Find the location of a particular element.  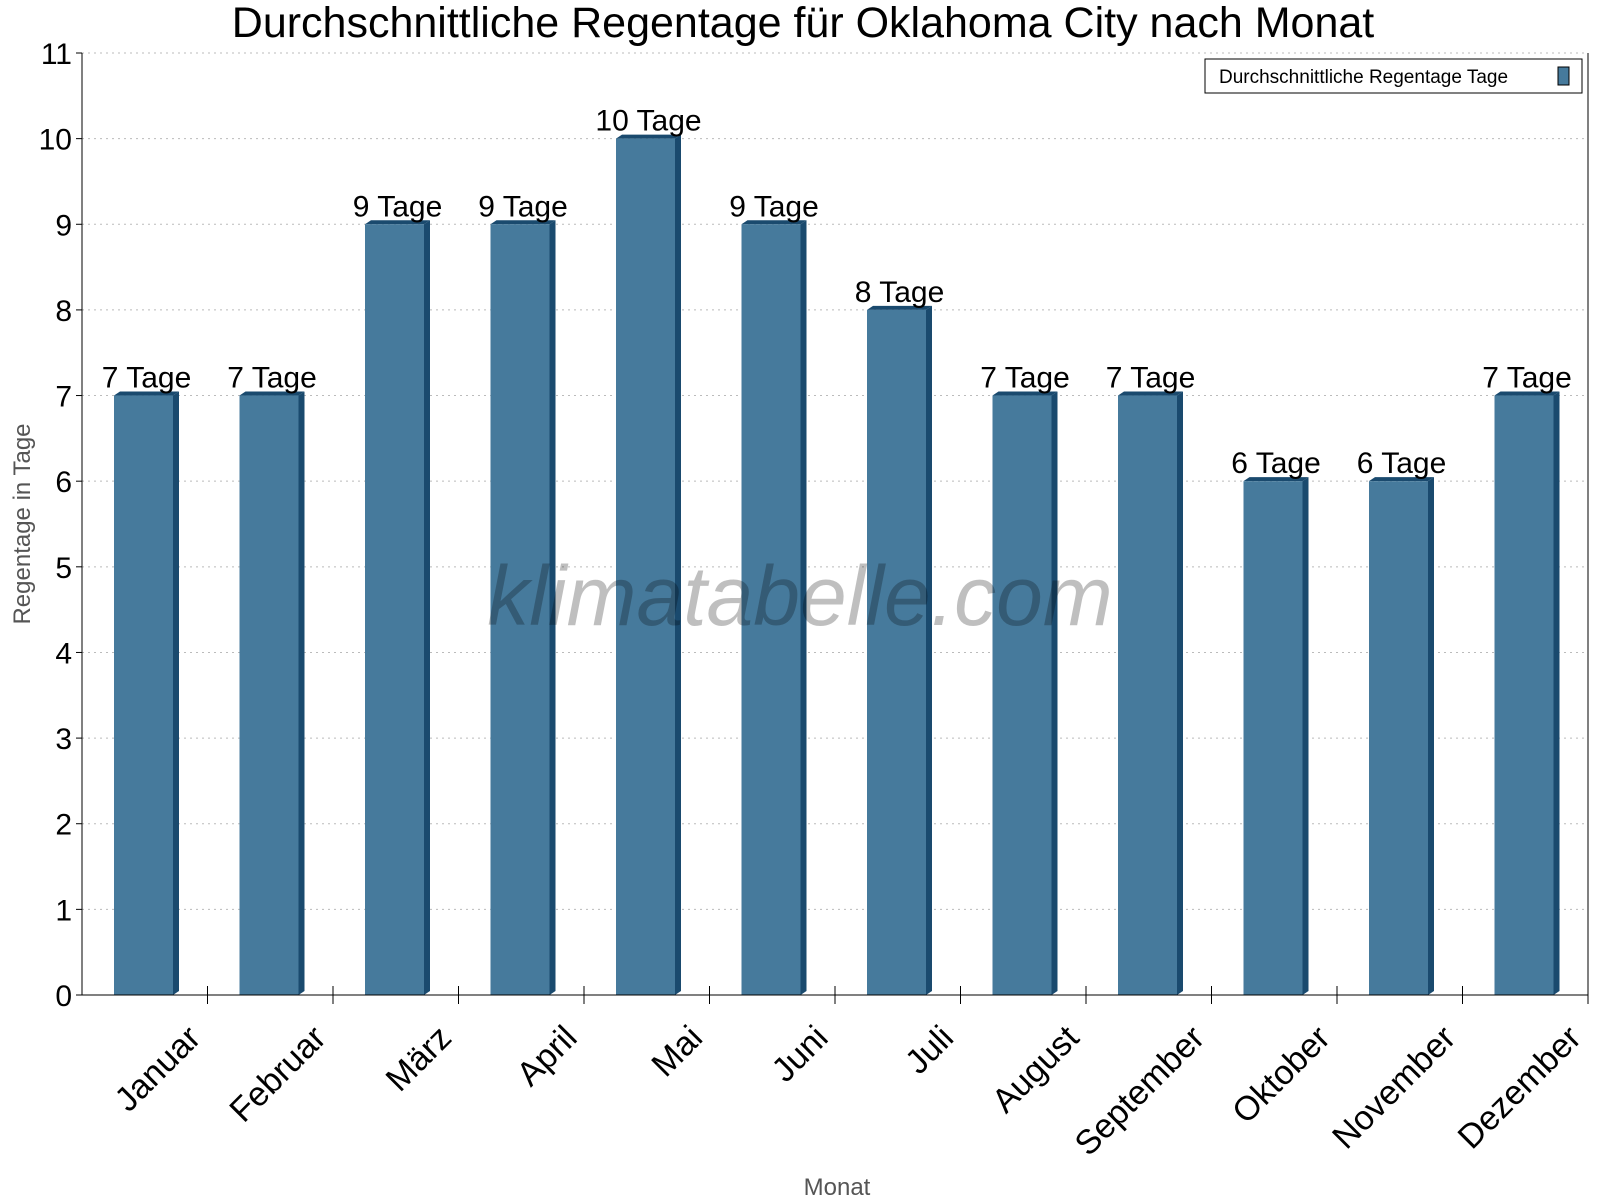

data-label: 8 Tage is located at coordinates (900, 292).